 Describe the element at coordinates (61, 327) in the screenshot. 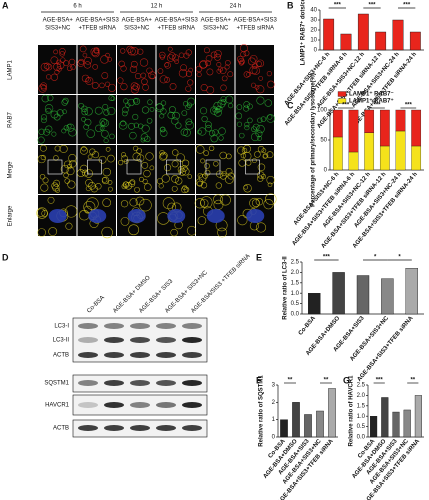

I see `blot-row-label: LC3-I` at that location.